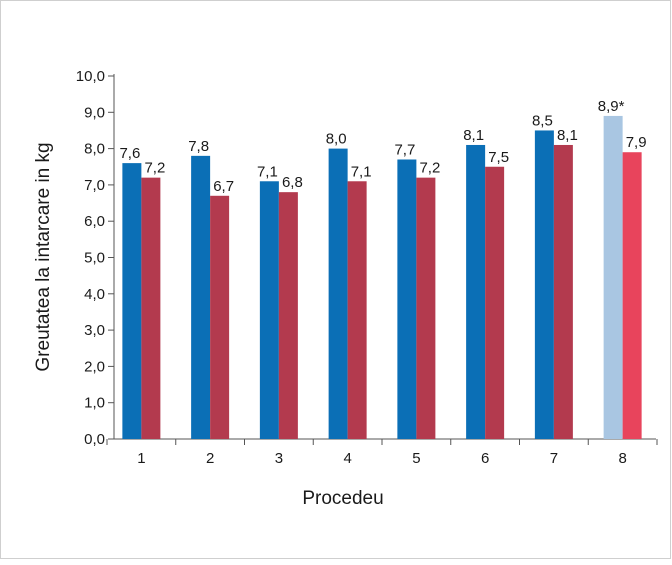  I want to click on x-tick-label: 1, so click(141, 458).